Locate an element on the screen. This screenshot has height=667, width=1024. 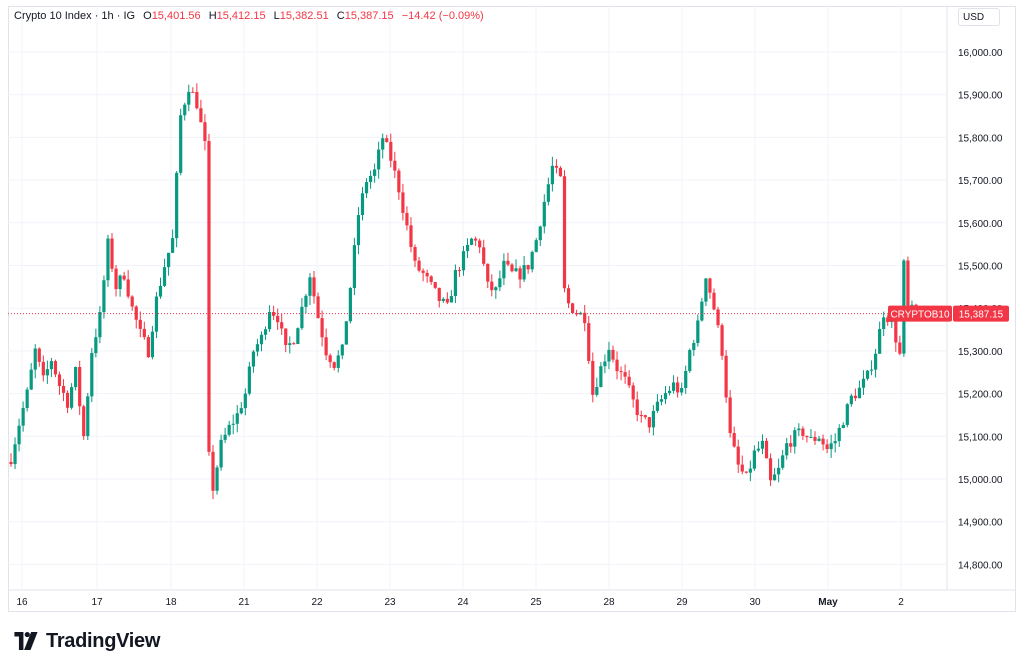
tradingview-logo: TradingView is located at coordinates (86, 641).